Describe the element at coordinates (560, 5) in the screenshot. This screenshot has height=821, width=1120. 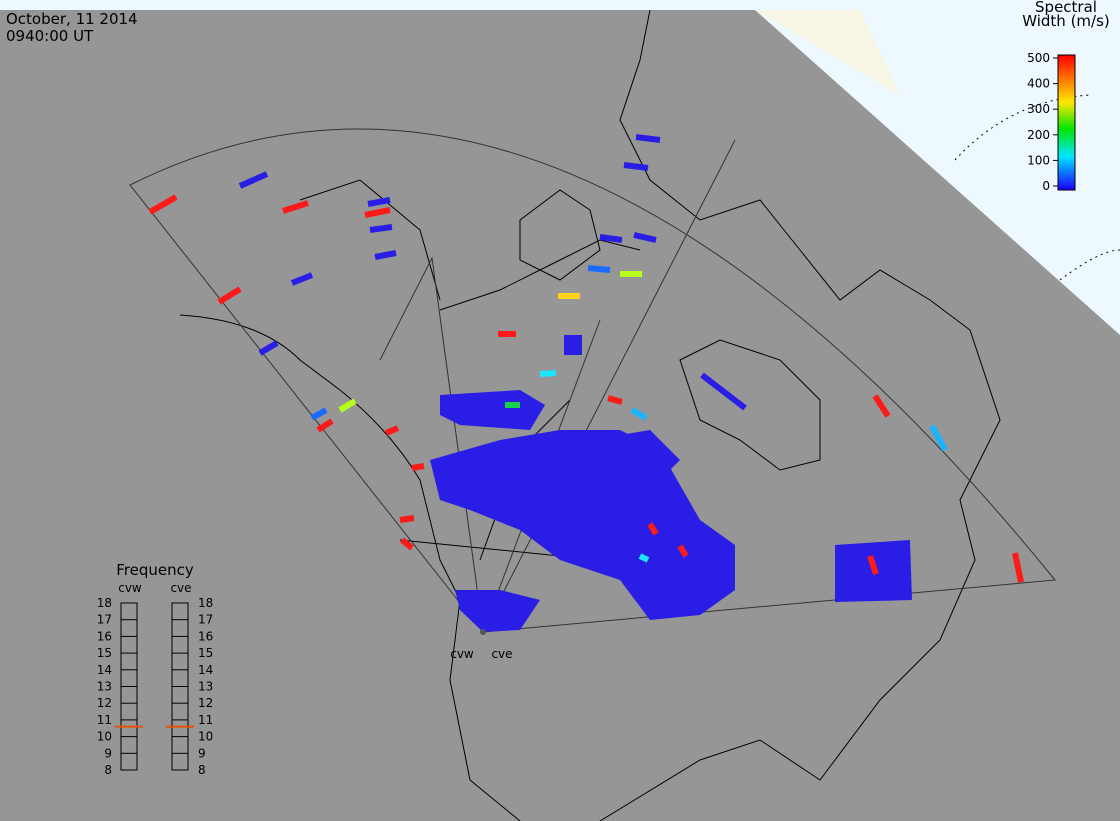
I see `daylight-strip` at that location.